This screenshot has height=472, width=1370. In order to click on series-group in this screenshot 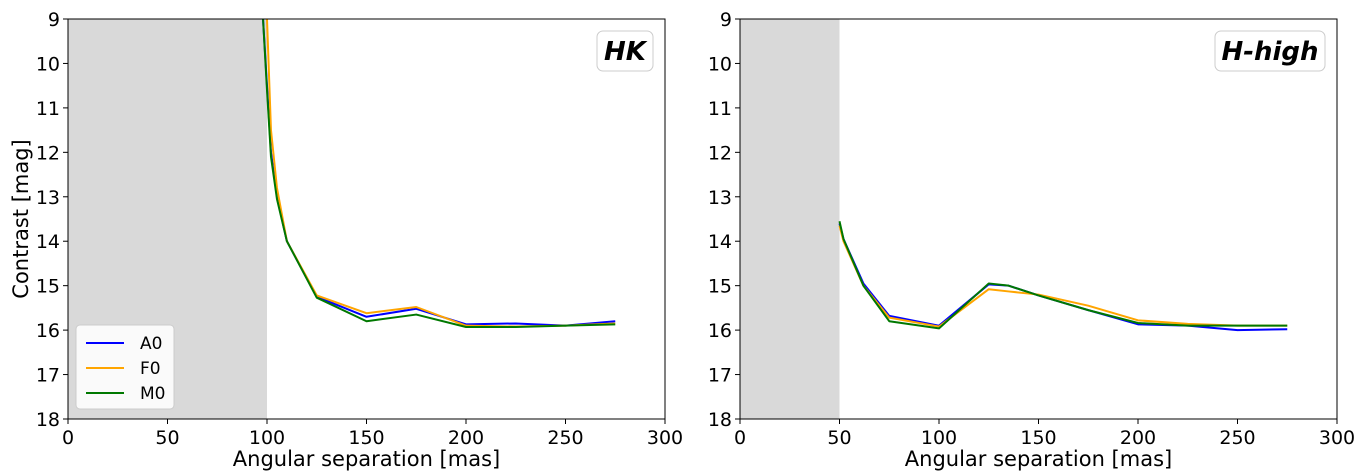, I will do `click(1063, 276)`.